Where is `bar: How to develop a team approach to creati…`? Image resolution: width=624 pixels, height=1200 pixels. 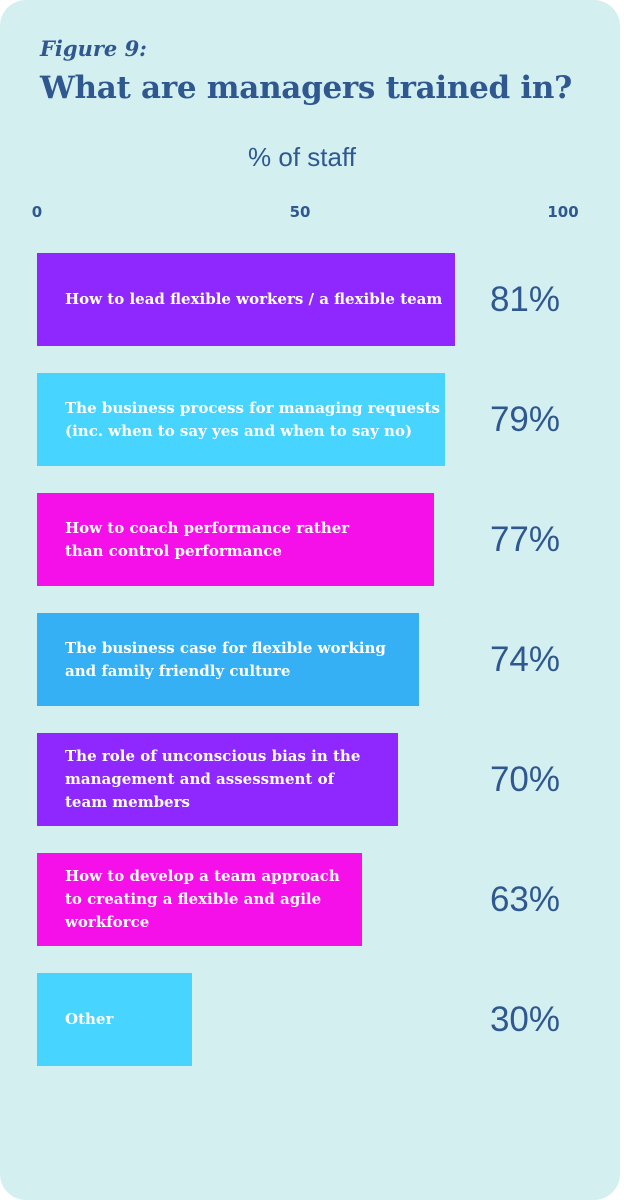 bar: How to develop a team approach to creati… is located at coordinates (199, 899).